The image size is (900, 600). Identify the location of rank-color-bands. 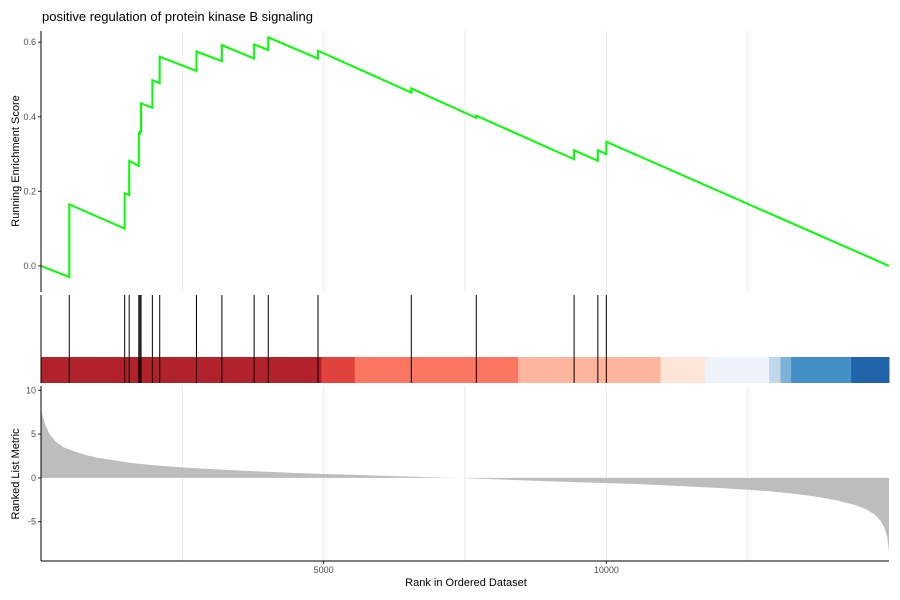
(465, 370).